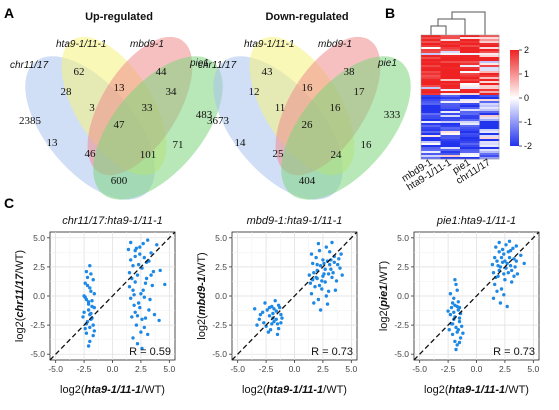 Image resolution: width=559 pixels, height=410 pixels. What do you see at coordinates (53, 143) in the screenshot?
I see `venn-up-region-count: 13` at bounding box center [53, 143].